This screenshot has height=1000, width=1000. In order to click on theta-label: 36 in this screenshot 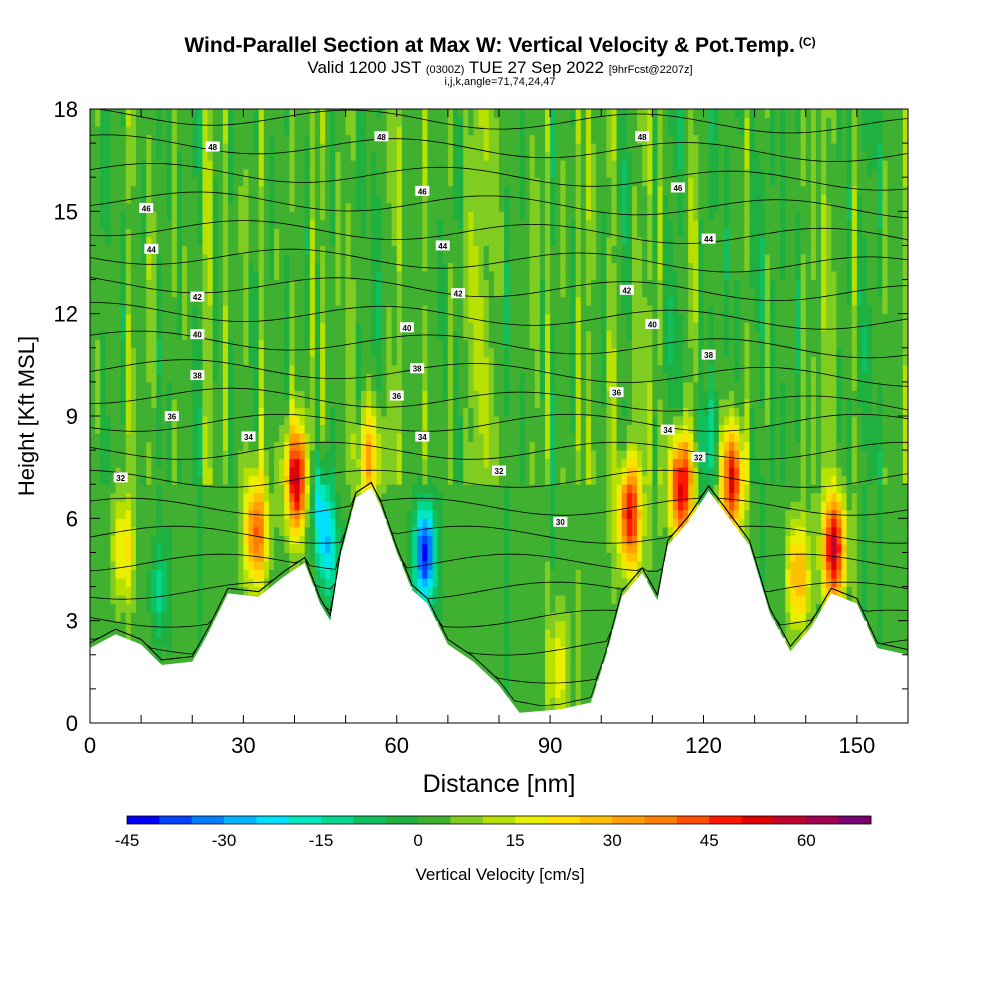, I will do `click(171, 417)`.